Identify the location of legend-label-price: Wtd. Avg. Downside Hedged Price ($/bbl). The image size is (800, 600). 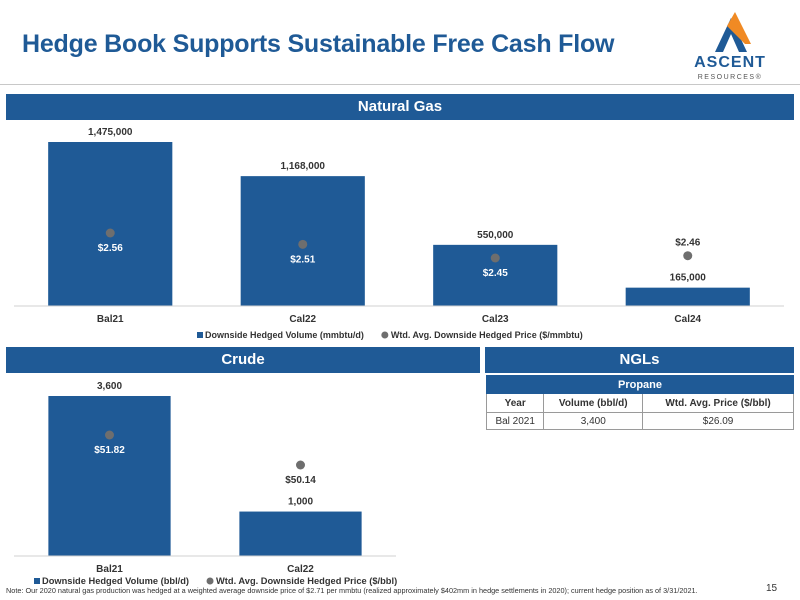
(306, 581).